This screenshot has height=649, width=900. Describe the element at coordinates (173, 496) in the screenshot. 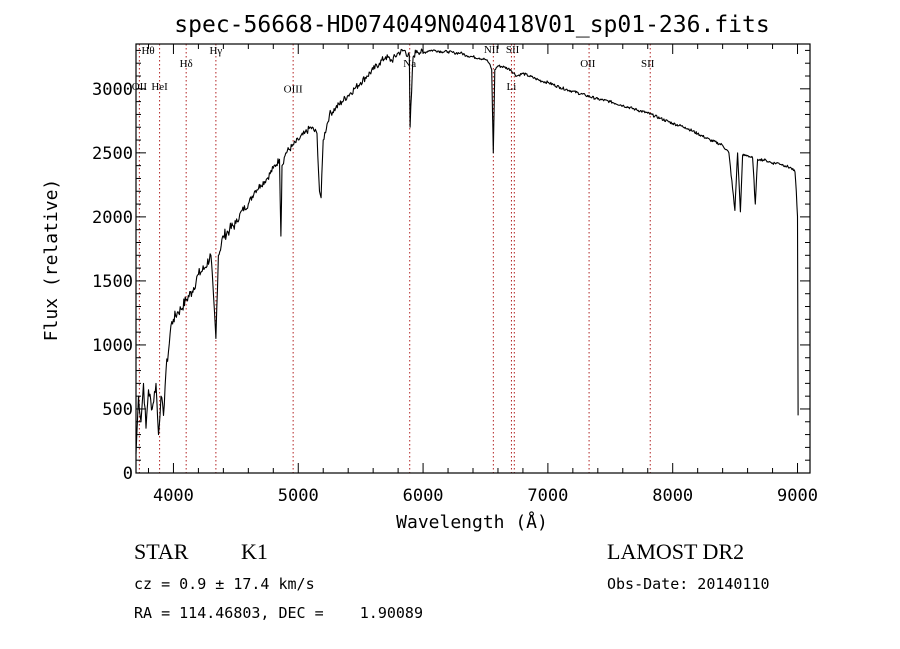

I see `x-tick-label: 4000` at that location.